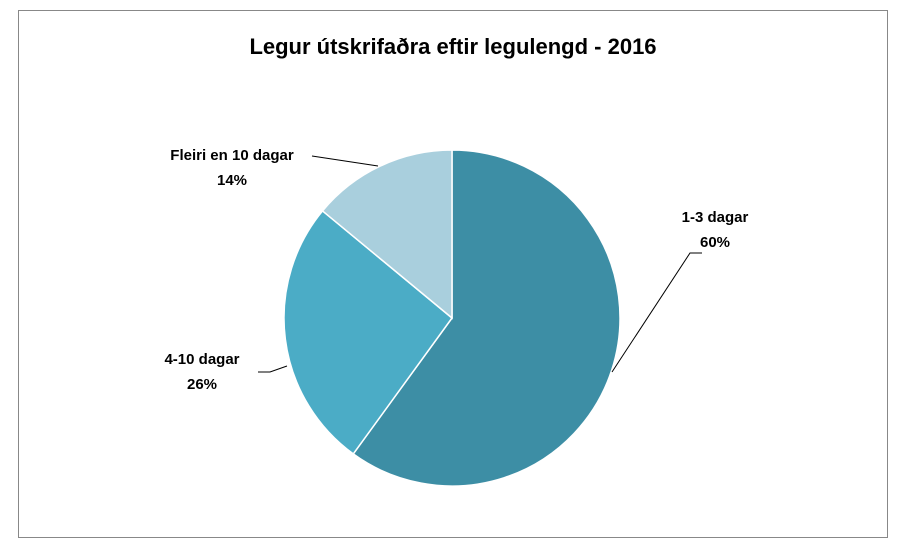 This screenshot has width=906, height=547. Describe the element at coordinates (715, 230) in the screenshot. I see `data-label: 1-3 dagar 60%` at that location.